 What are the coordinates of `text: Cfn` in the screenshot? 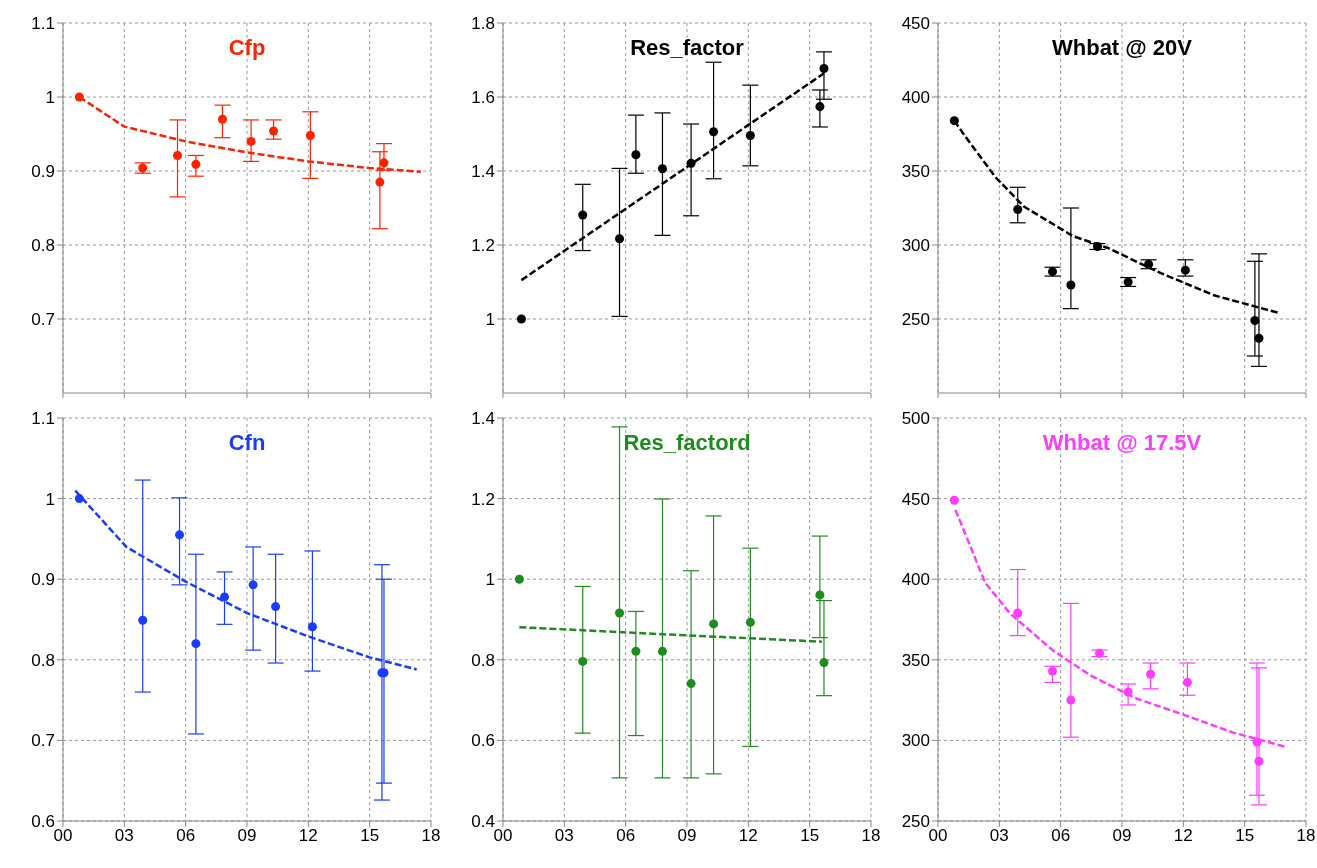 It's located at (247, 443).